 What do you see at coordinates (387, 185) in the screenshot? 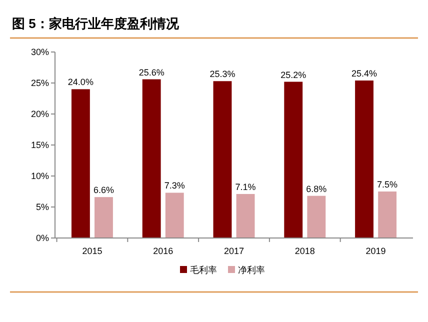
I see `data-label: 7.5%` at bounding box center [387, 185].